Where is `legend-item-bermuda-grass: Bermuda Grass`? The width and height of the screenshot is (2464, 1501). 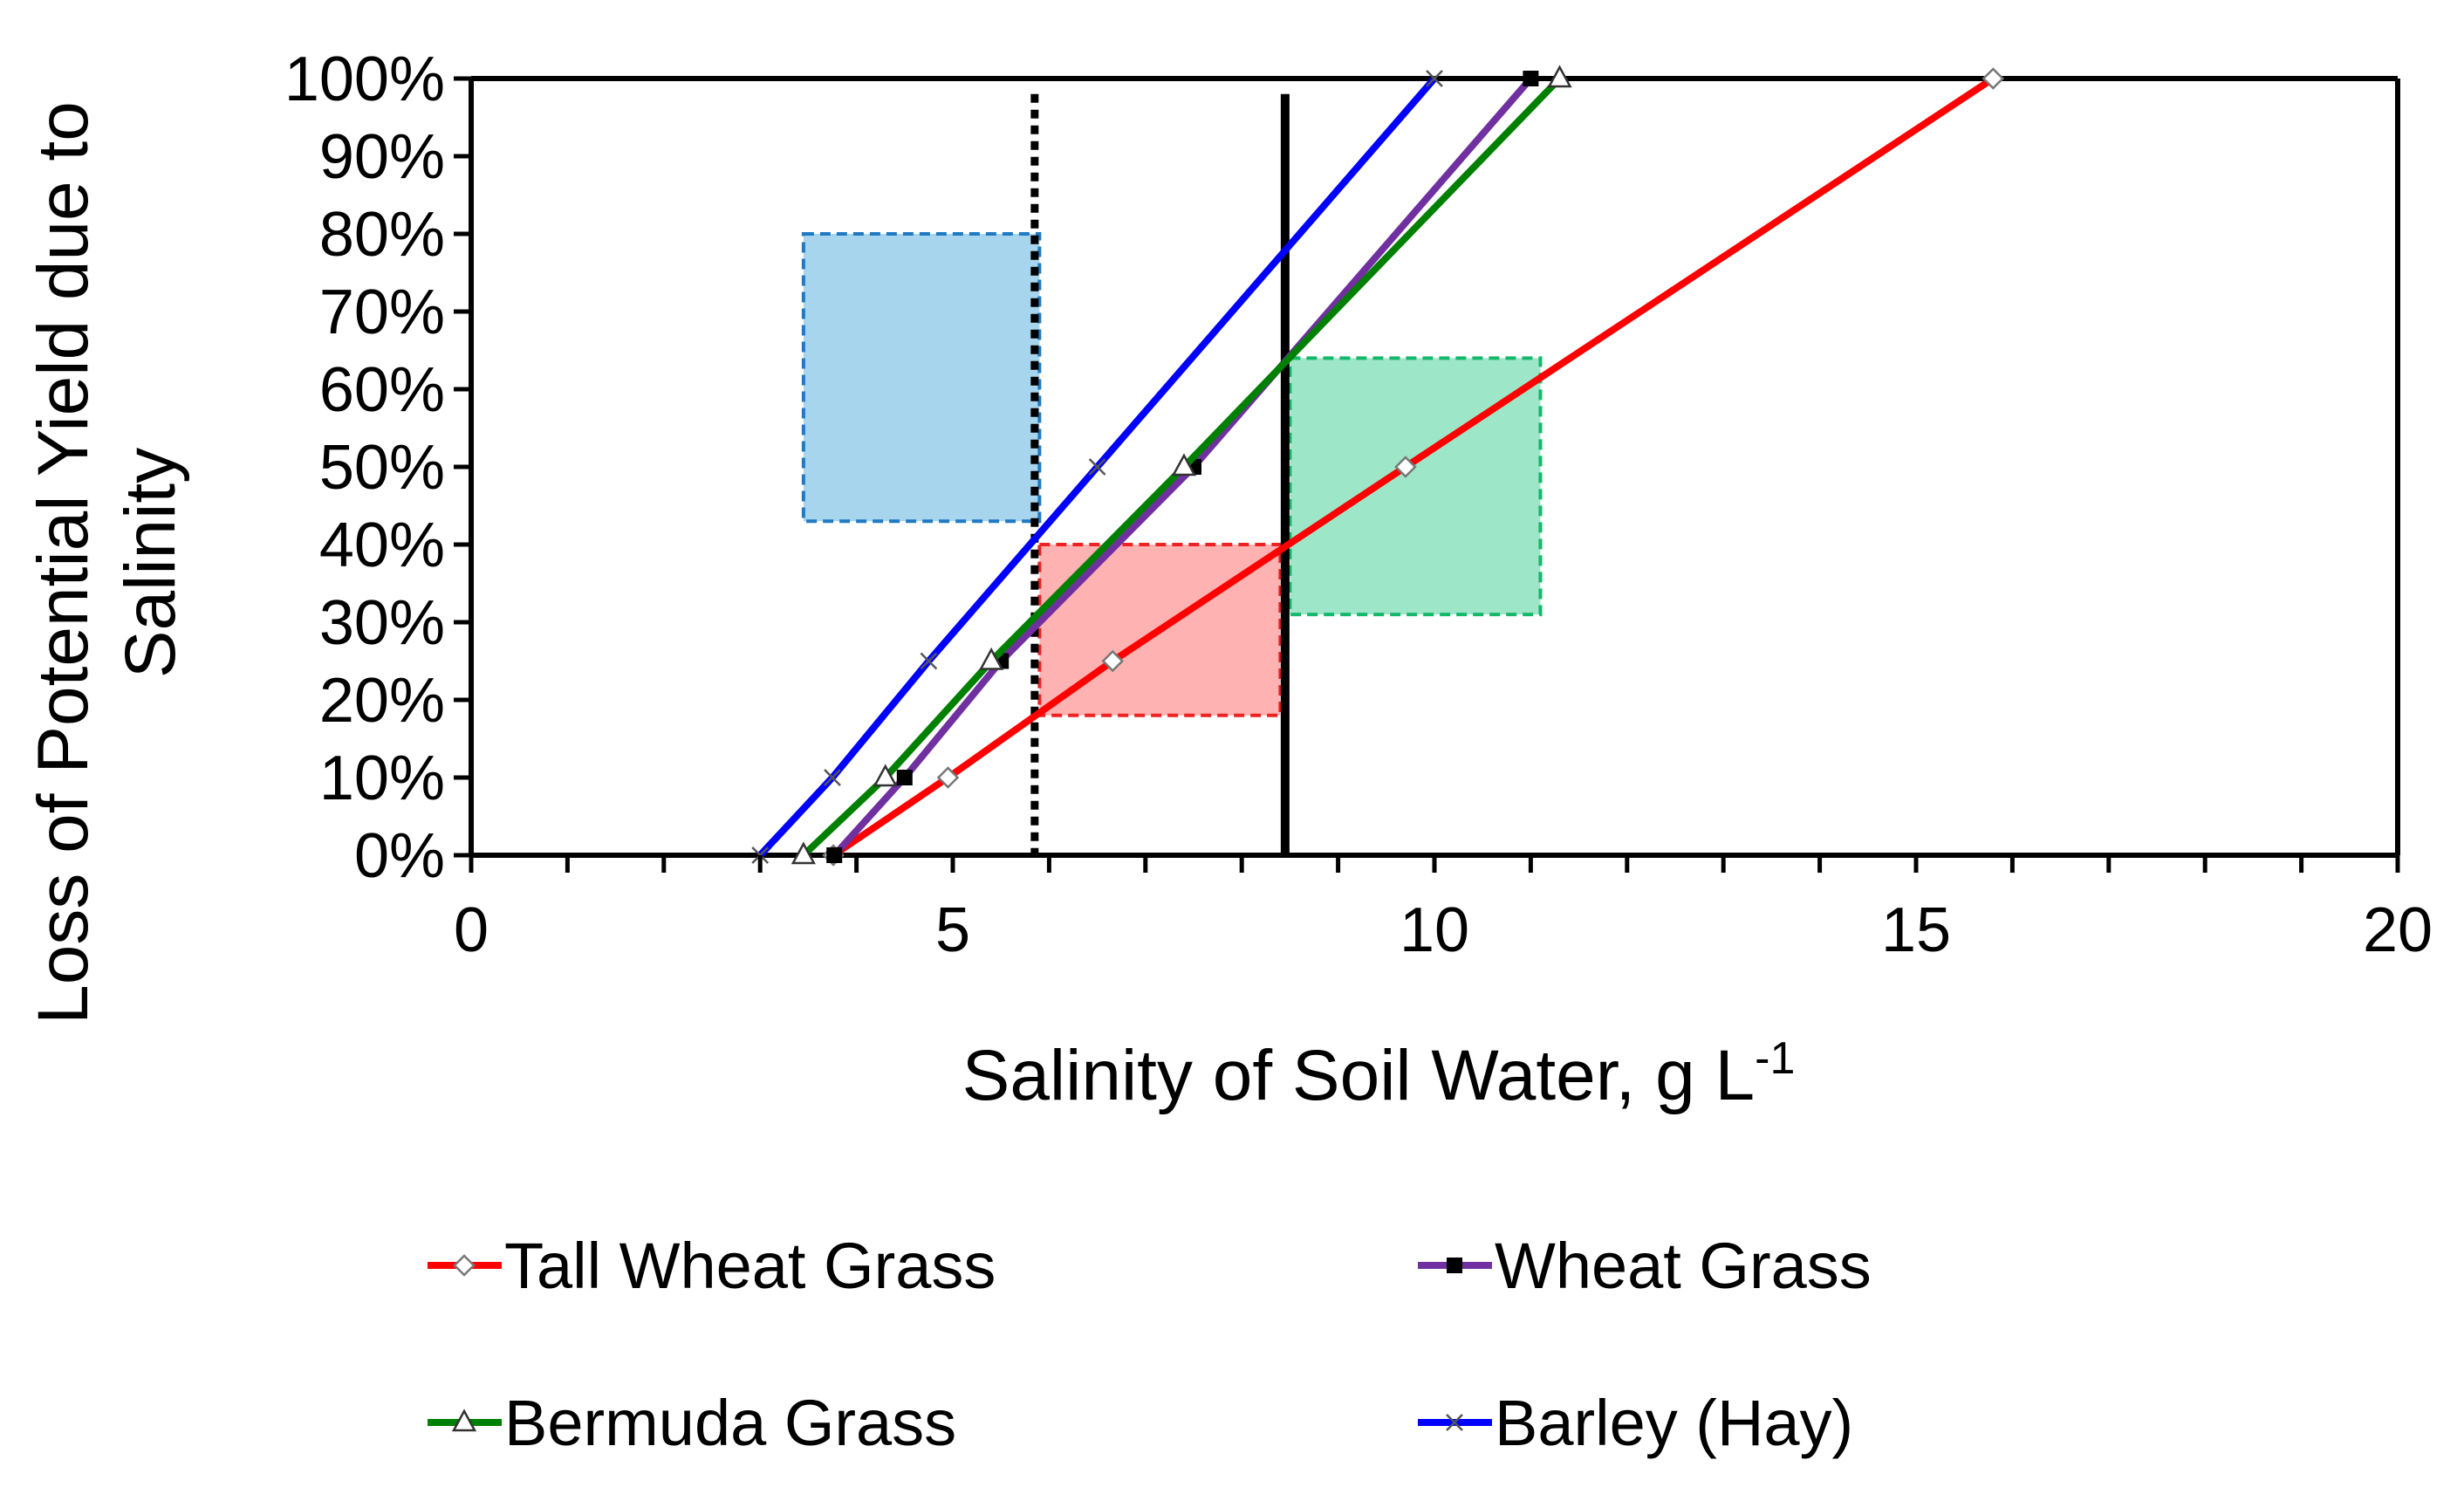 legend-item-bermuda-grass: Bermuda Grass is located at coordinates (692, 1423).